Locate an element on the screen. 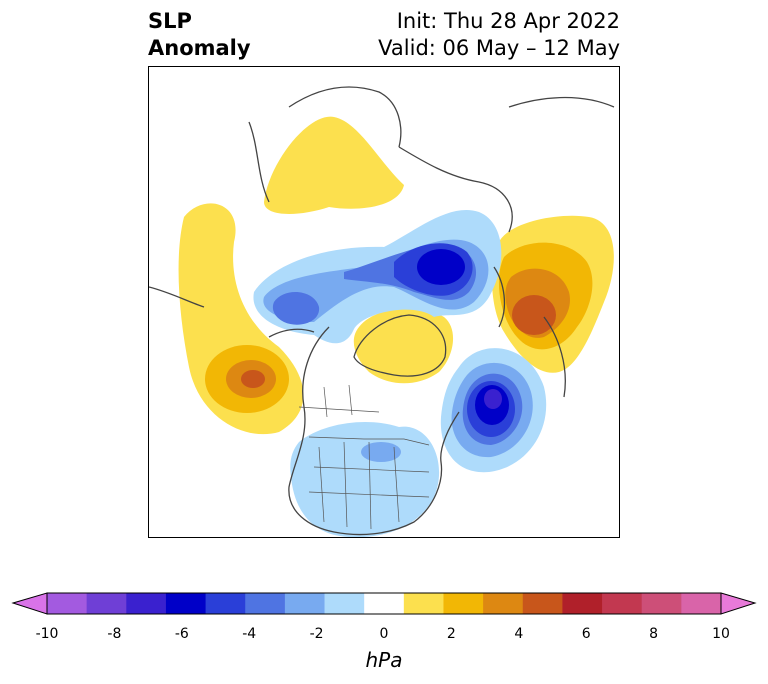 The height and width of the screenshot is (684, 768). greenland-high is located at coordinates (403, 346).